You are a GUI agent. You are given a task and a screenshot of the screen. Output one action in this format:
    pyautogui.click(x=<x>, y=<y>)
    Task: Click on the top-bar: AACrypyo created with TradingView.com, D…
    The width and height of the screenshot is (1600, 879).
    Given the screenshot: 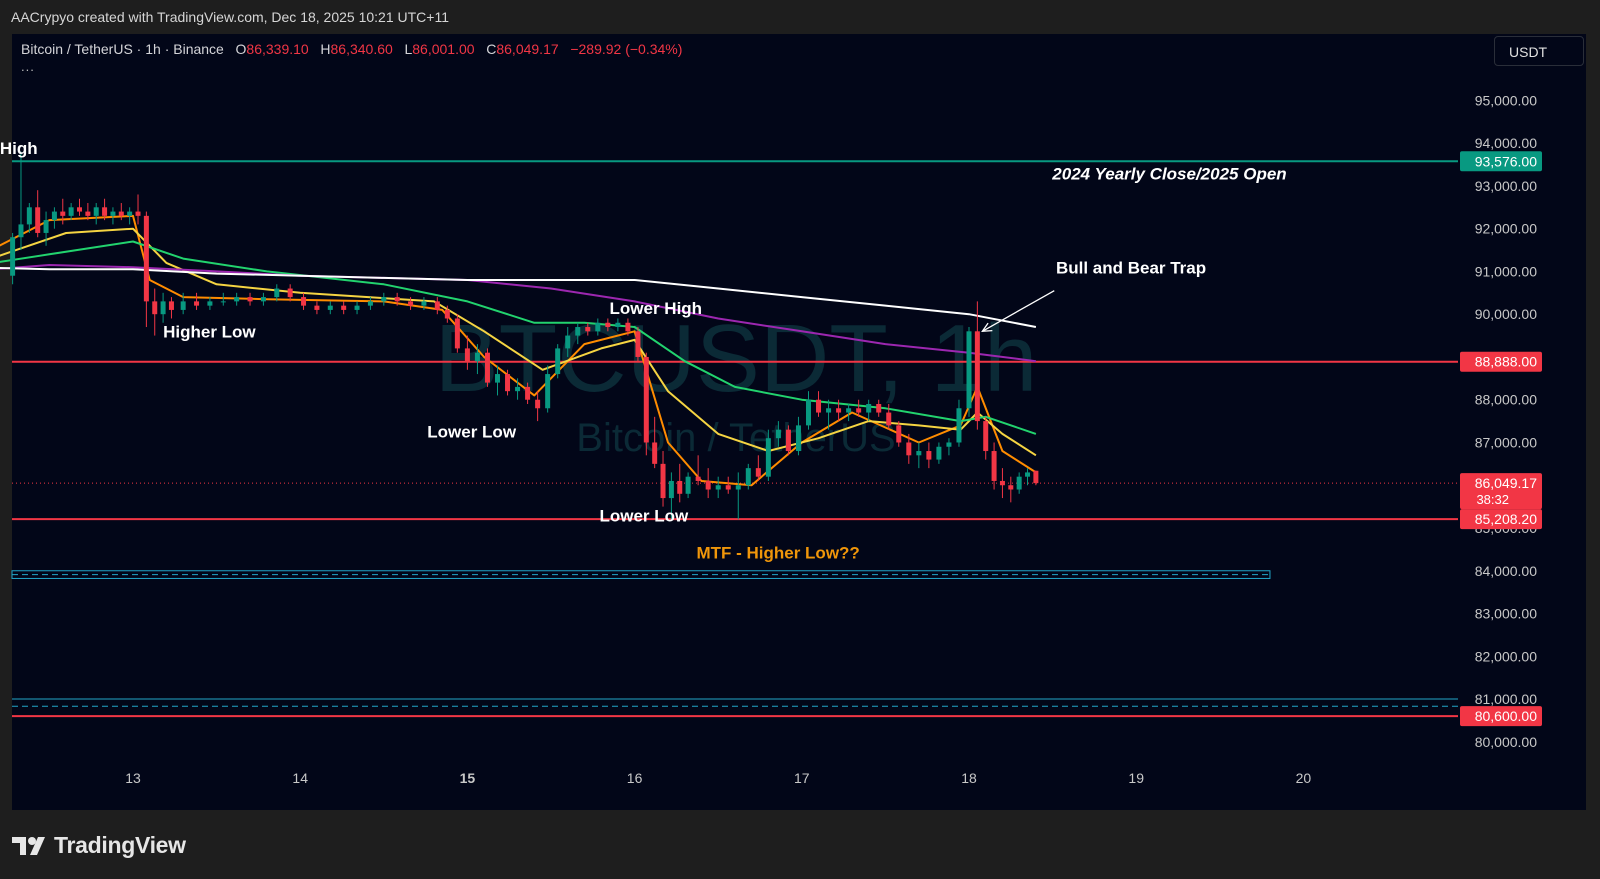 What is the action you would take?
    pyautogui.click(x=800, y=17)
    